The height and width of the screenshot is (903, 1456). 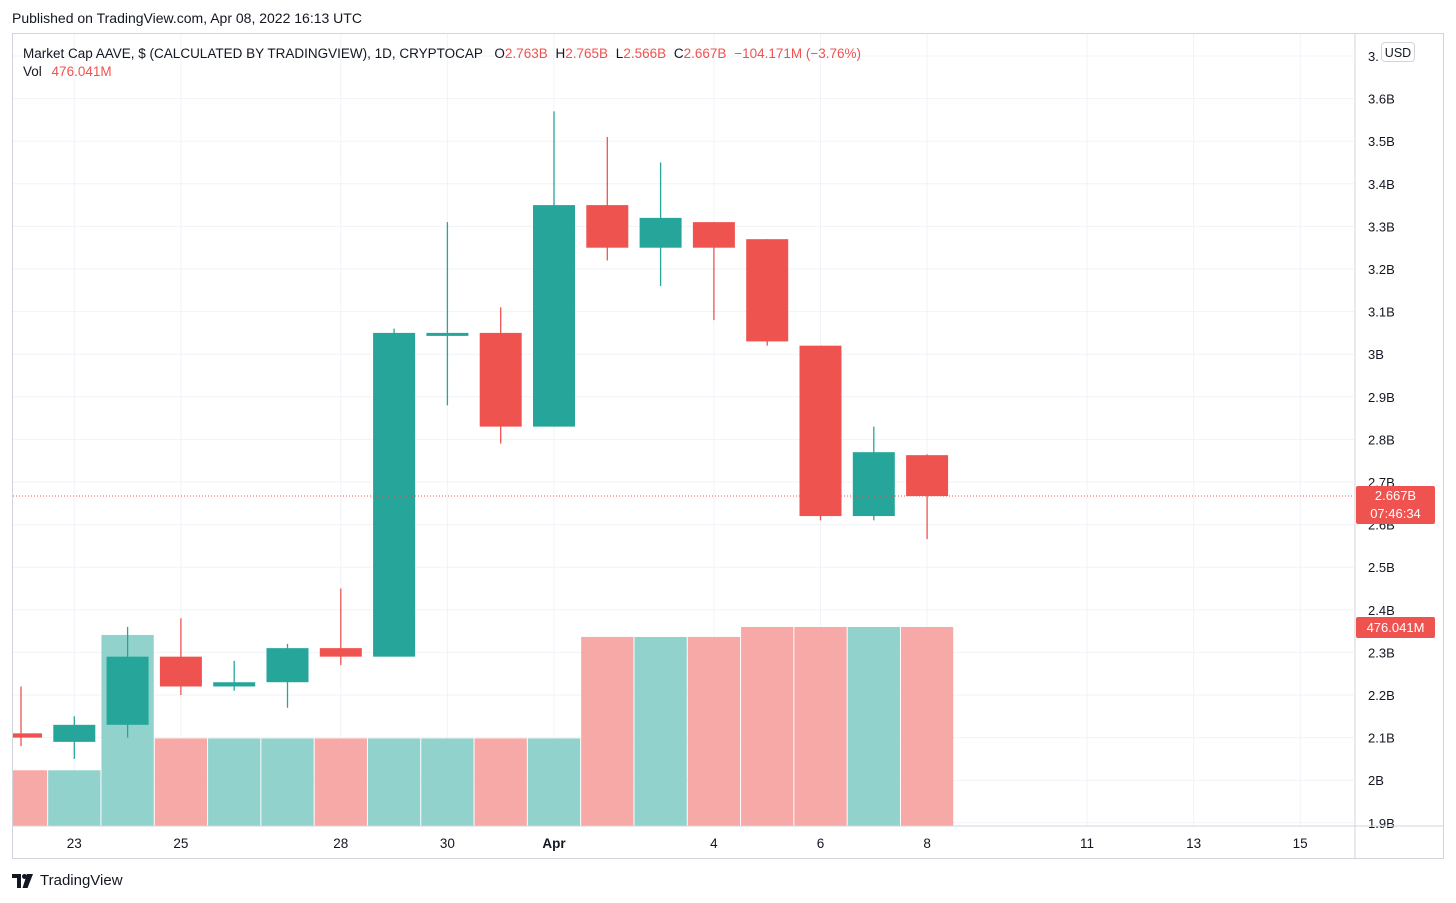 What do you see at coordinates (678, 53) in the screenshot?
I see `legend-close-label: C` at bounding box center [678, 53].